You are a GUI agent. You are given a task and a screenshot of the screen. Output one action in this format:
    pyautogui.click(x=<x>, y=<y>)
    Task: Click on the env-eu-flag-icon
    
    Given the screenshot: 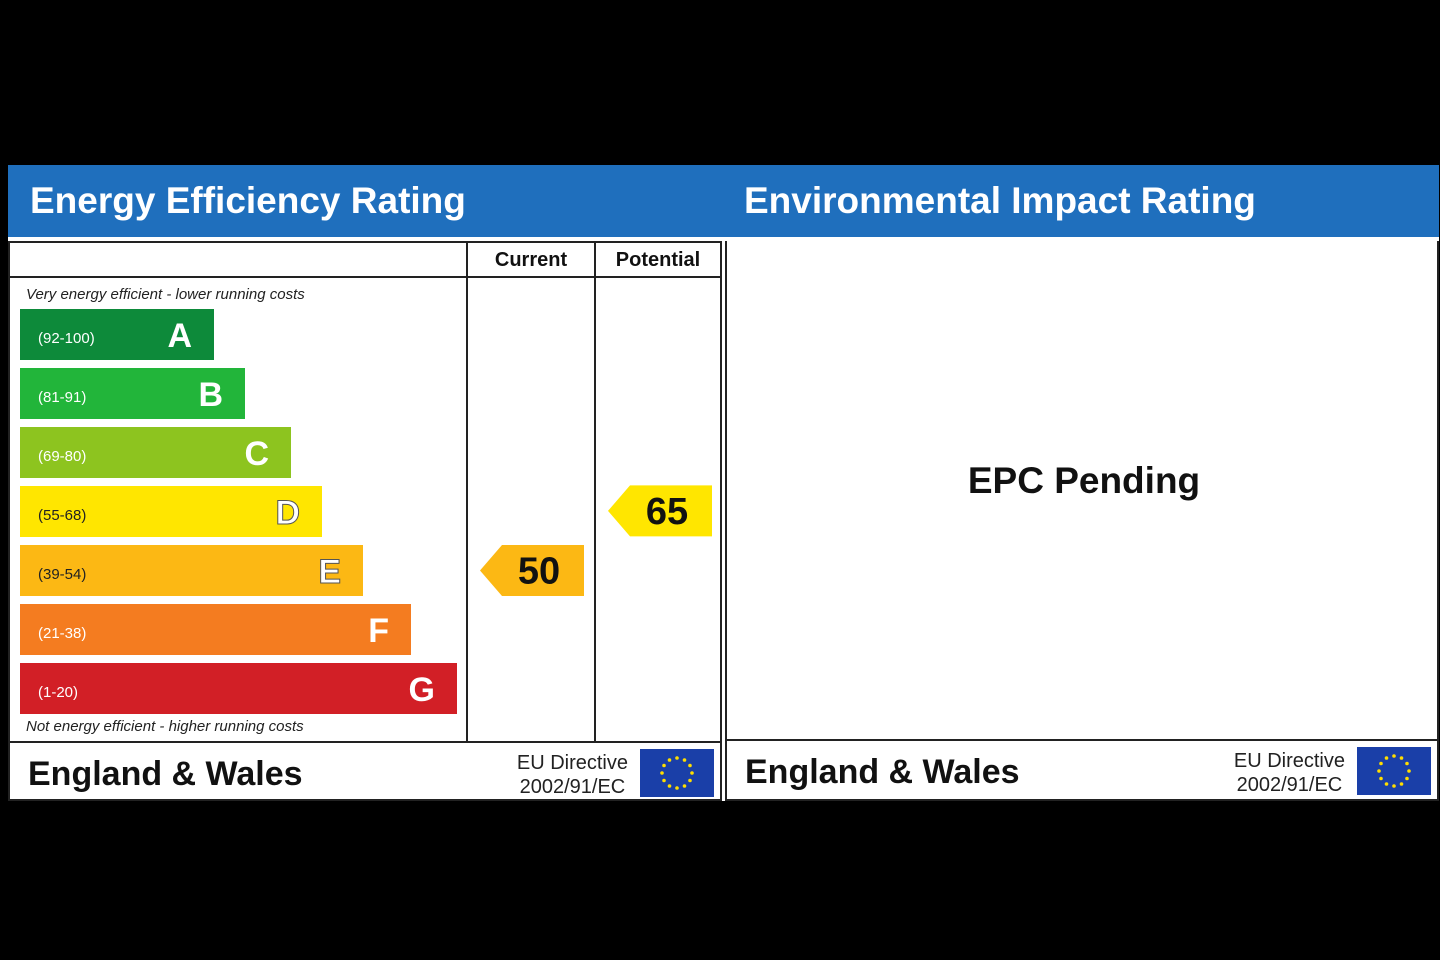 What is the action you would take?
    pyautogui.click(x=1394, y=771)
    